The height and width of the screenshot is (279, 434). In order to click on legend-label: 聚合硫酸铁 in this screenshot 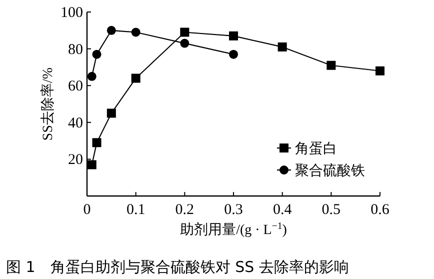, I will do `click(330, 171)`.